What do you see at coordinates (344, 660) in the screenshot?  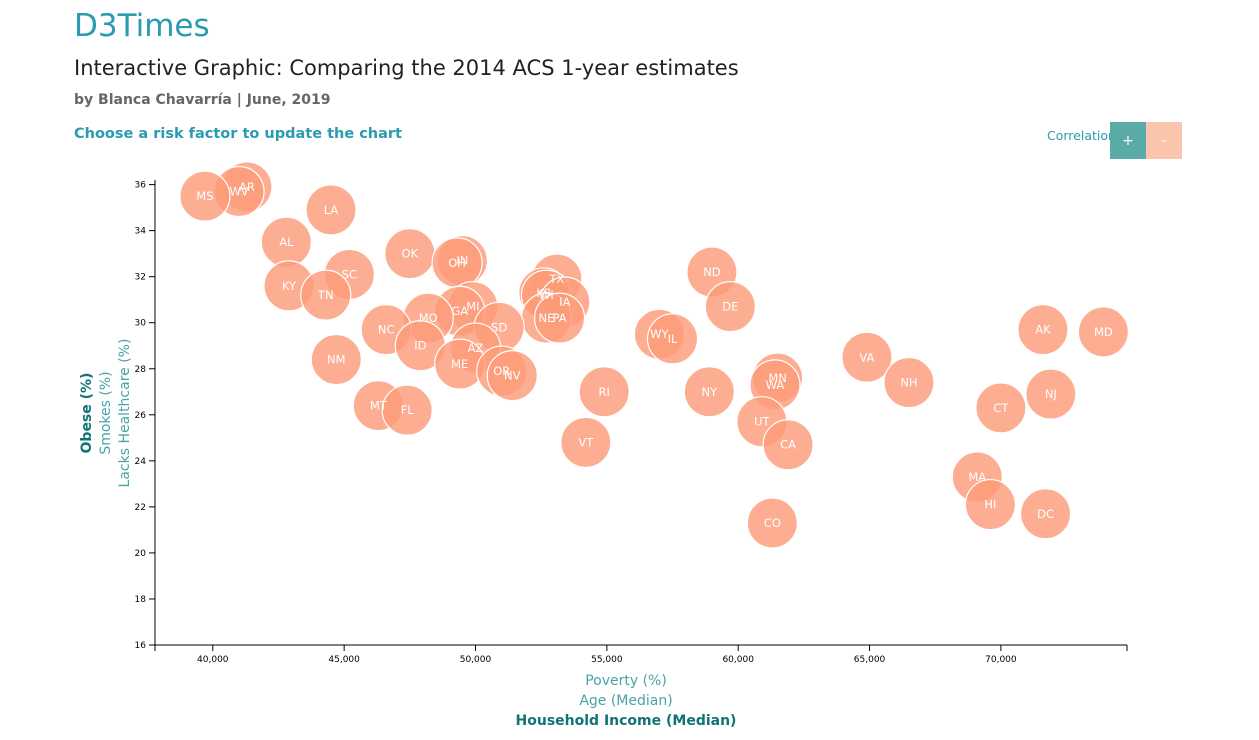 I see `x-tick-label: 45,000` at bounding box center [344, 660].